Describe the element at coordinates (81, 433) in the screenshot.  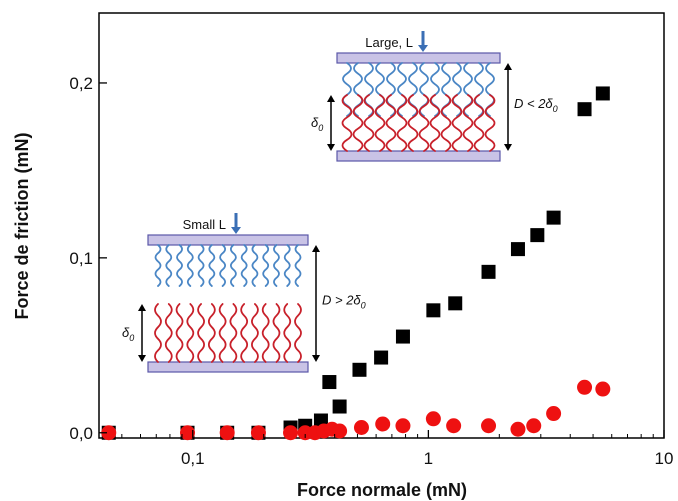
I see `y-tick-label: 0,0` at that location.